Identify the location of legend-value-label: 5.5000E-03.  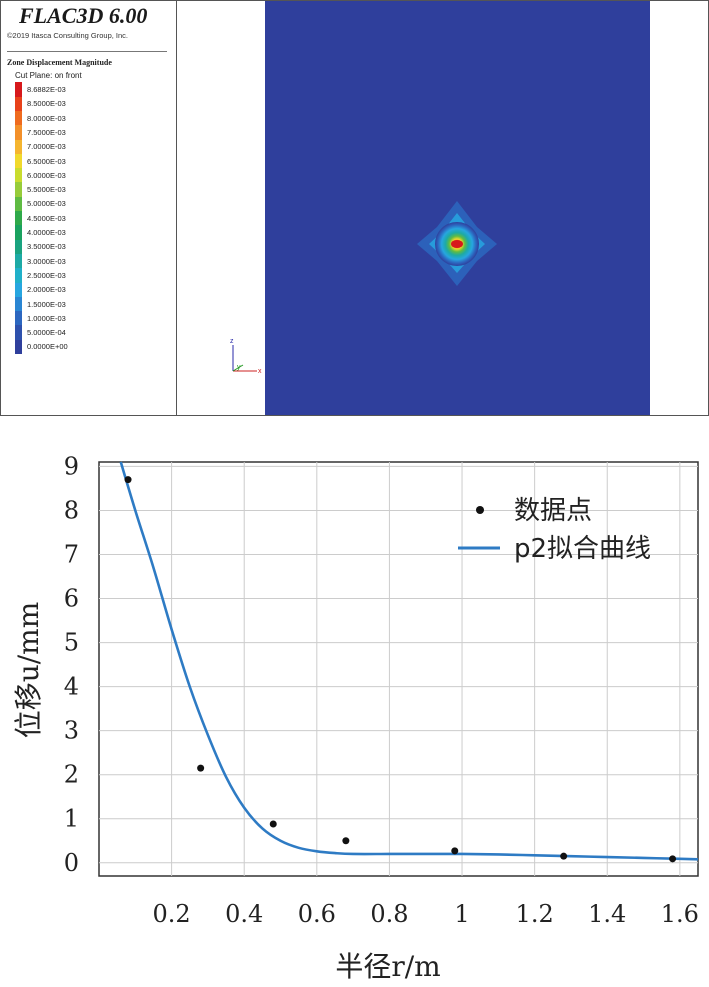
(46, 190).